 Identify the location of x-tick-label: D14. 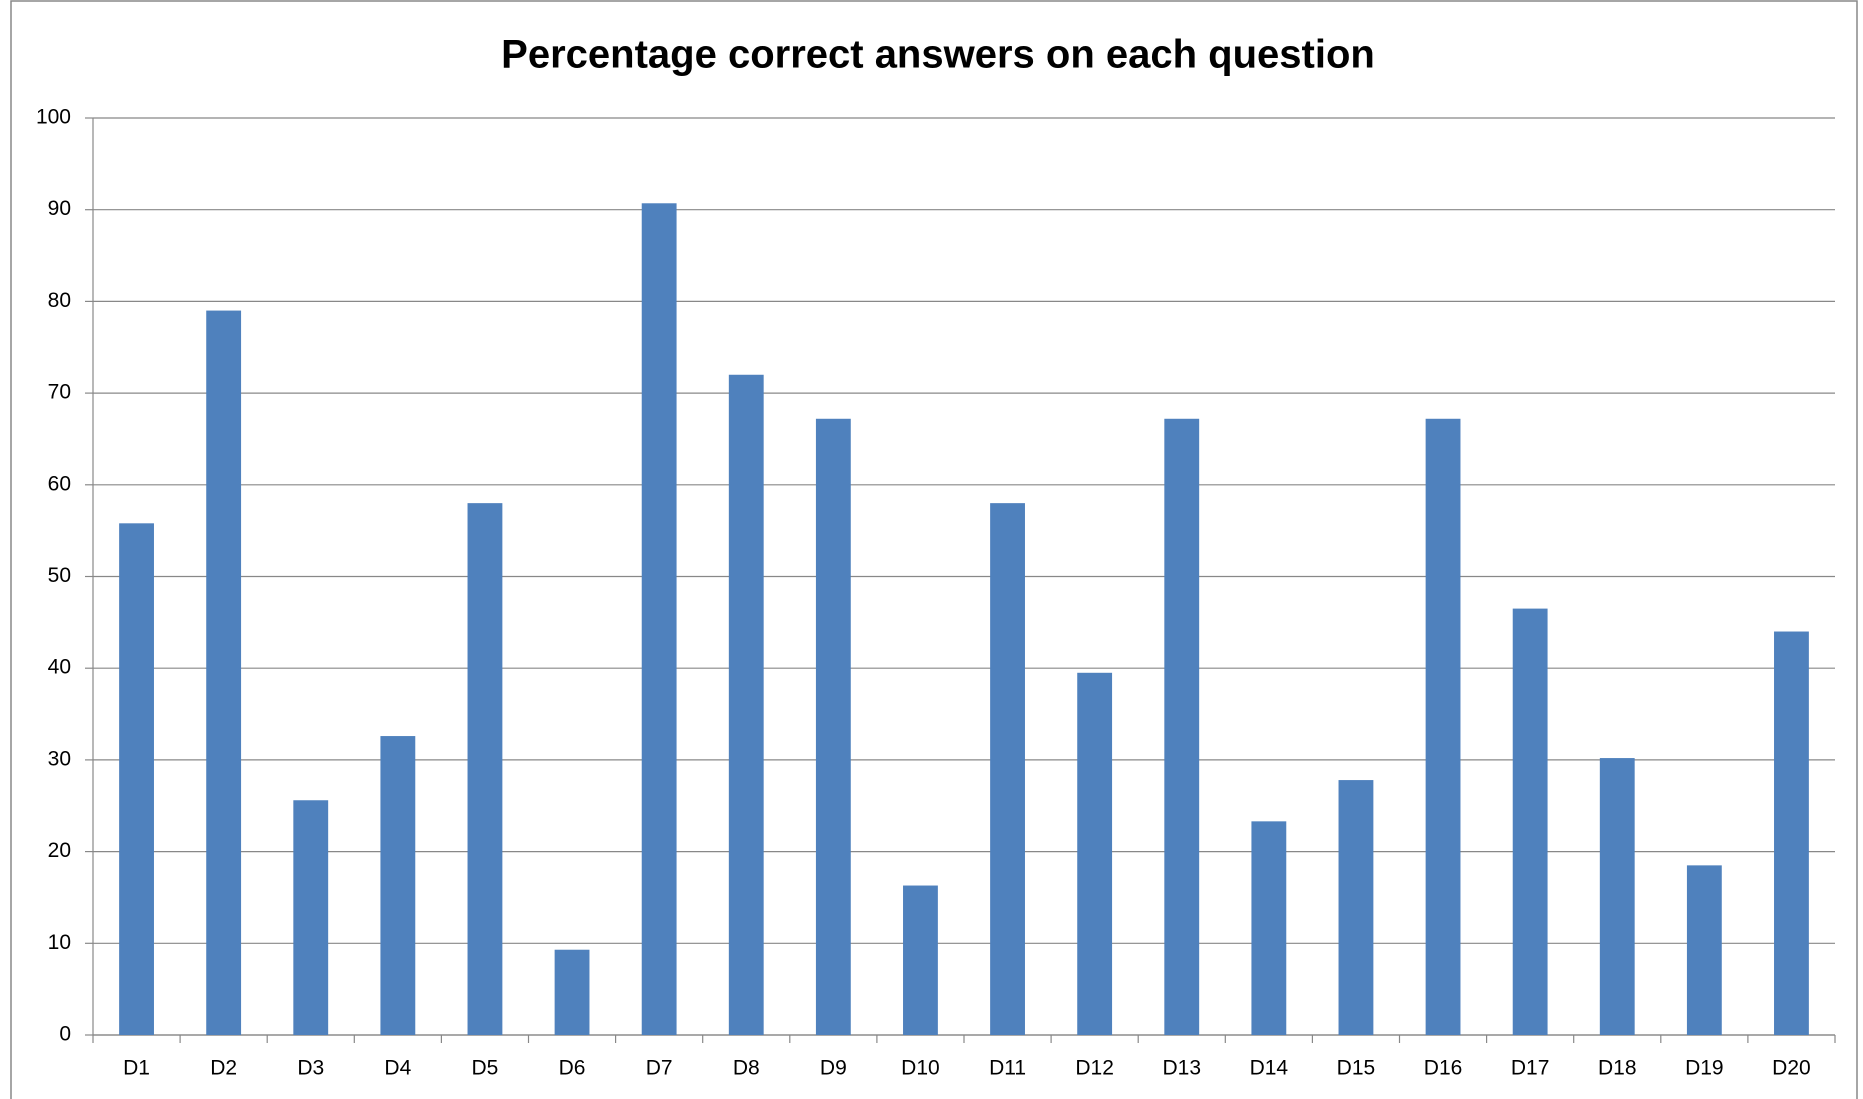
(1269, 1068).